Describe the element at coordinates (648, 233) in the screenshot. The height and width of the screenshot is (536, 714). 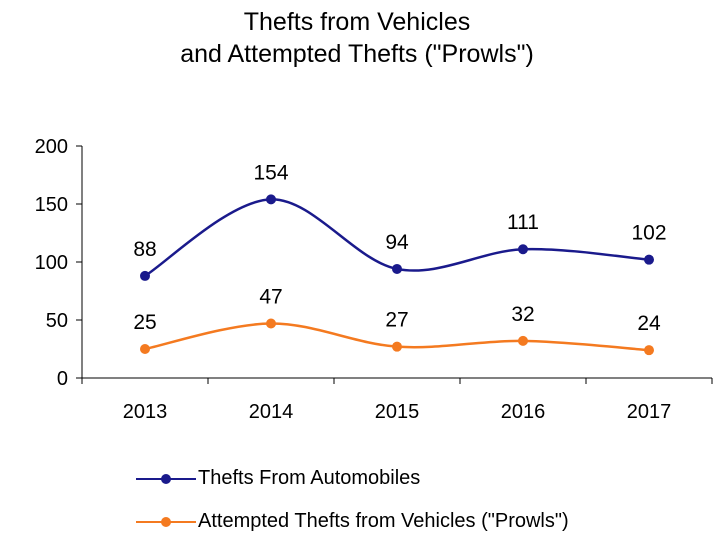
I see `data-label-series-1: 102` at that location.